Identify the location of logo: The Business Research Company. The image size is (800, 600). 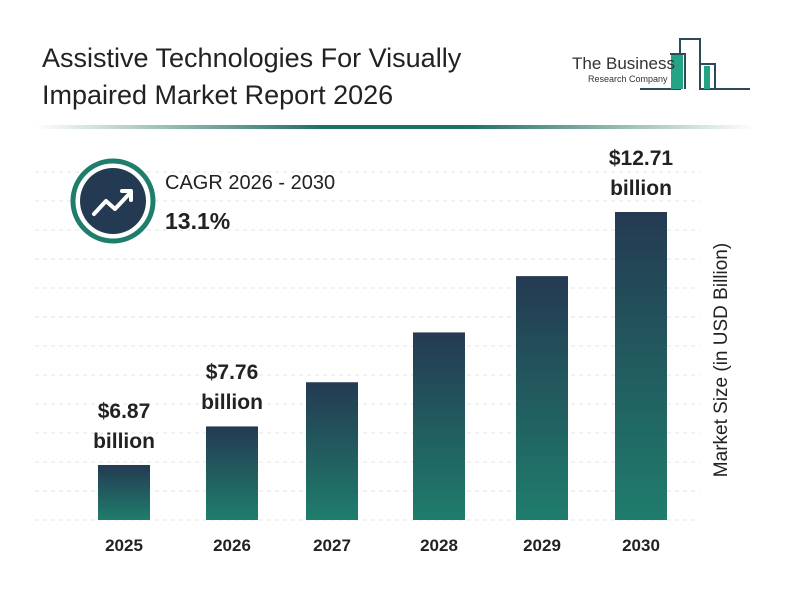
(662, 64).